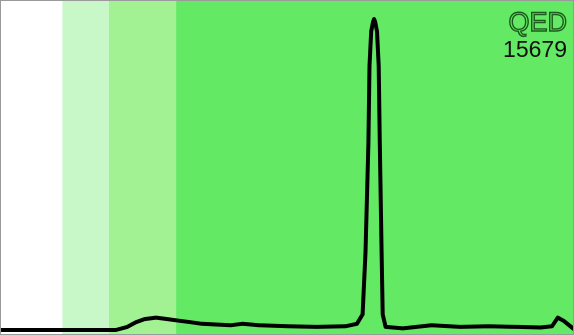 This screenshot has height=335, width=574. Describe the element at coordinates (535, 49) in the screenshot. I see `count-value: 15679` at that location.